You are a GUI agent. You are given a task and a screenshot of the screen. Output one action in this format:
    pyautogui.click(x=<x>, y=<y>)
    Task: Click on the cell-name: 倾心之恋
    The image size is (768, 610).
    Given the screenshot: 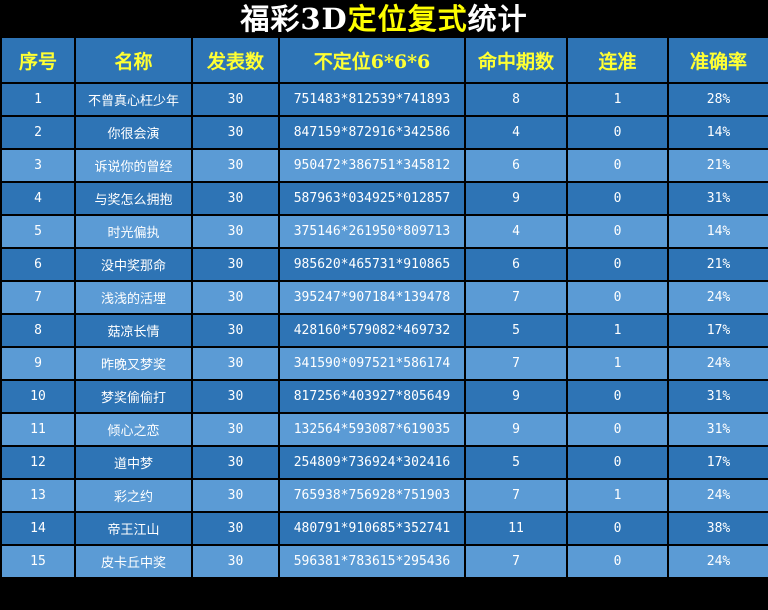 What is the action you would take?
    pyautogui.click(x=133, y=429)
    